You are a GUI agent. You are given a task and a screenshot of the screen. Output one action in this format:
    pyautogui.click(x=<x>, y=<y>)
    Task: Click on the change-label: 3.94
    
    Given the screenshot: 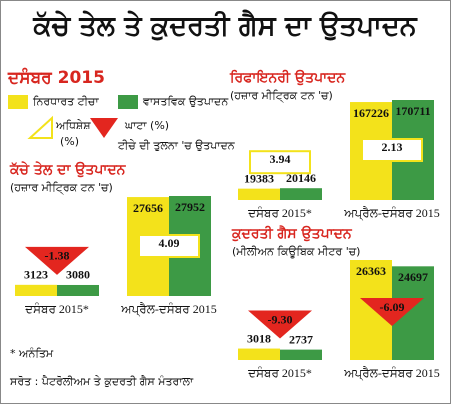 What is the action you would take?
    pyautogui.click(x=280, y=159)
    